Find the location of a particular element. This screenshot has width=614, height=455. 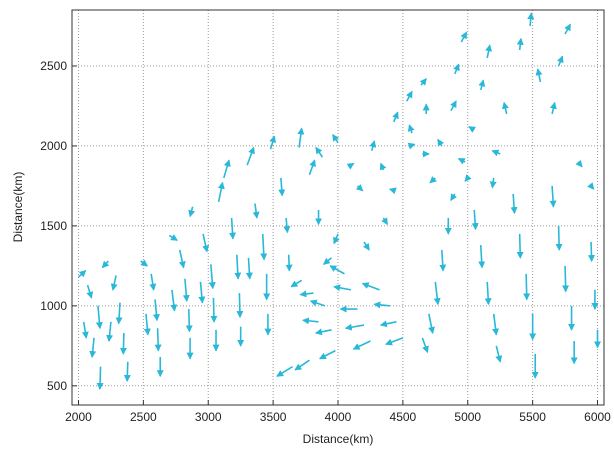

x-tick-label: 2500 is located at coordinates (143, 417).